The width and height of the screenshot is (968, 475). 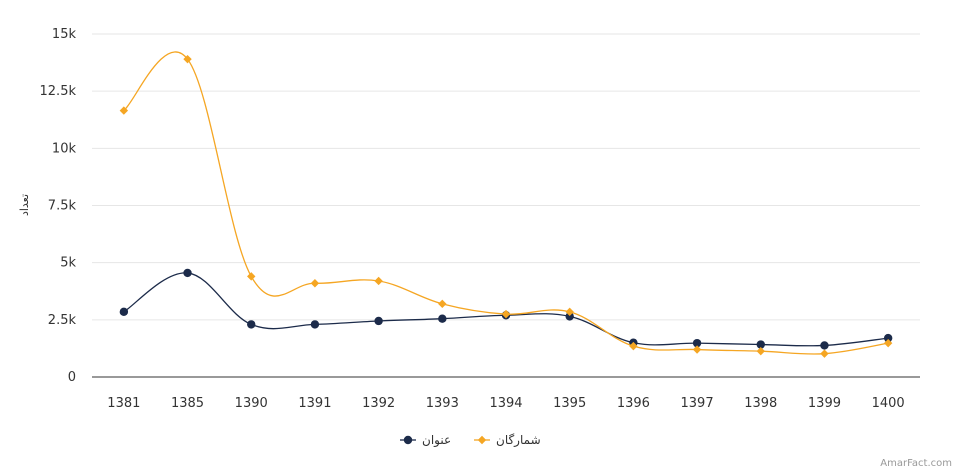 What do you see at coordinates (760, 403) in the screenshot?
I see `x-tick-label: 1398` at bounding box center [760, 403].